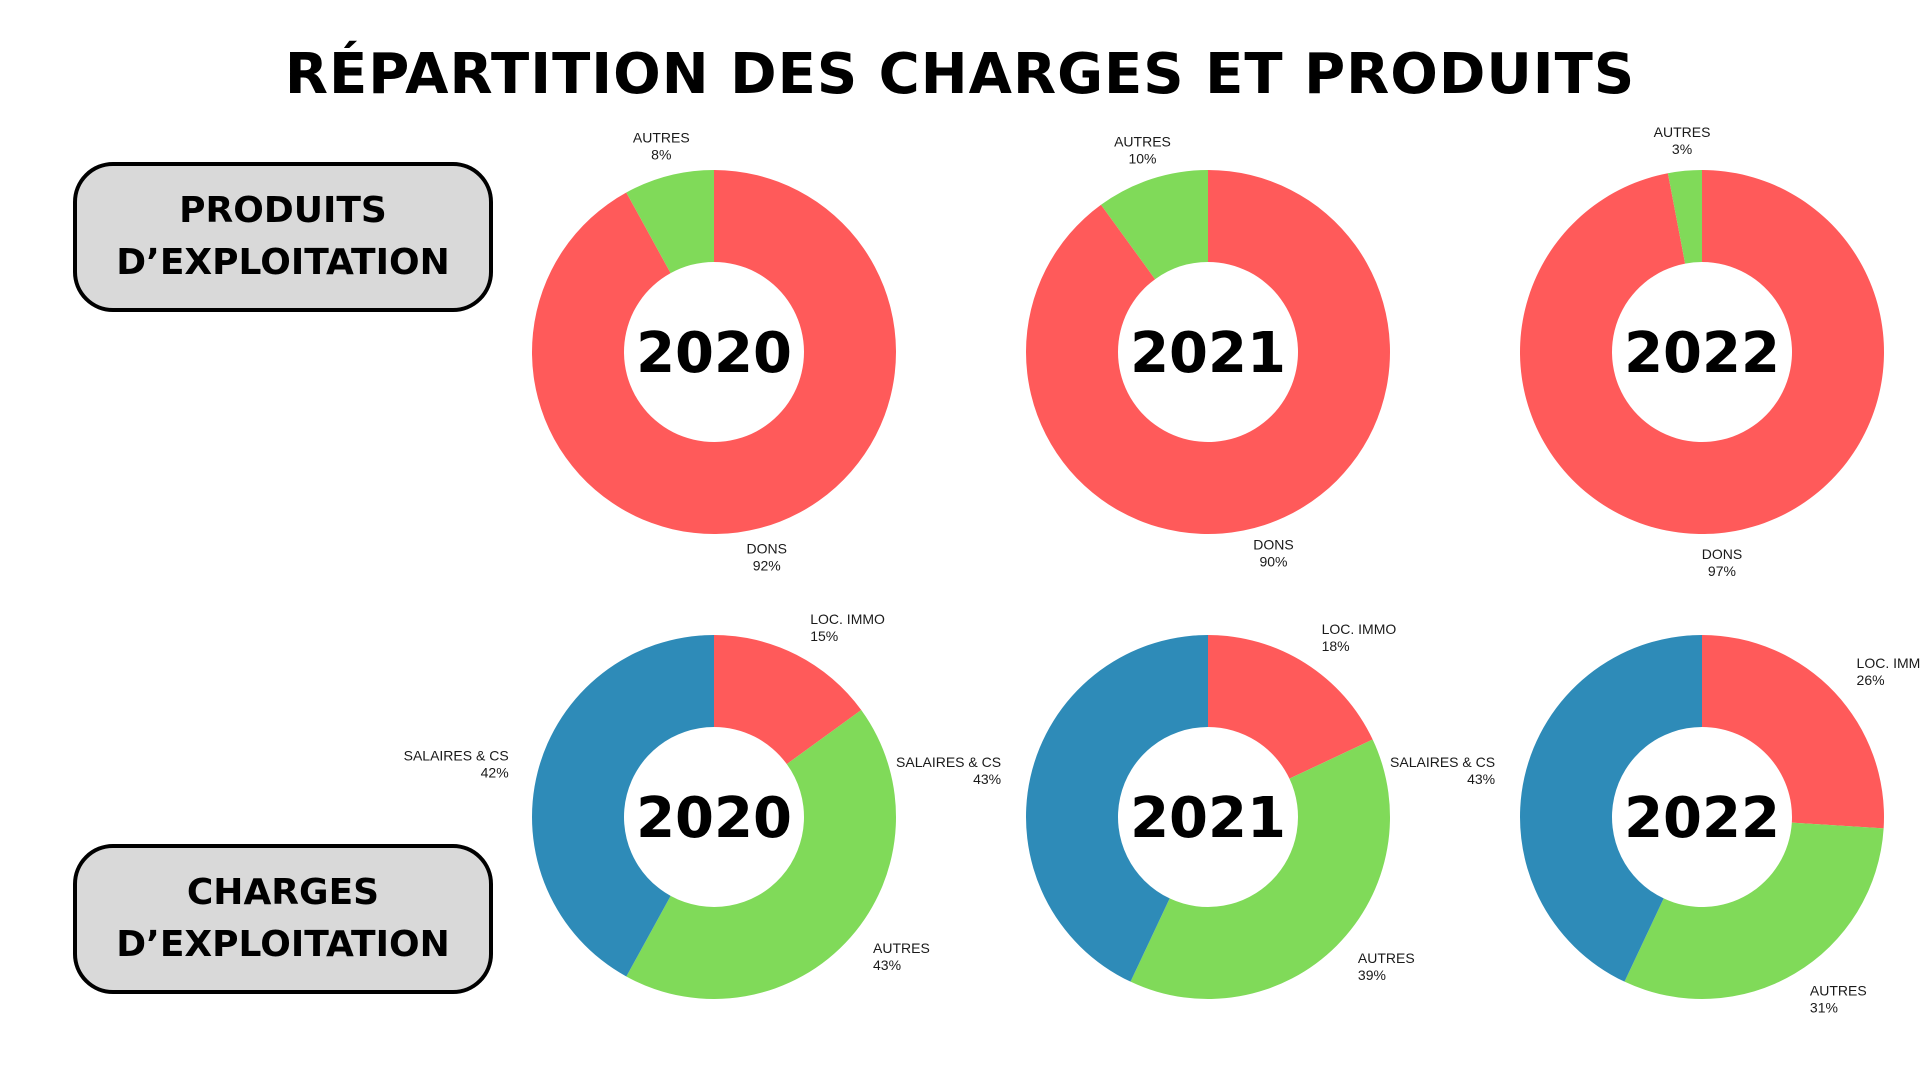  Describe the element at coordinates (670, 222) in the screenshot. I see `slice-produits-2020-autres` at that location.